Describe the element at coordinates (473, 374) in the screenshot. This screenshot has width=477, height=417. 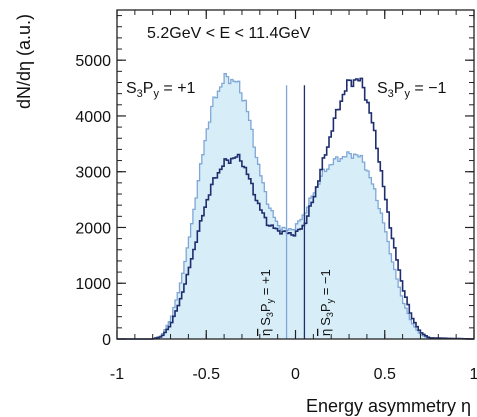
I see `x-tick-label: 1` at that location.